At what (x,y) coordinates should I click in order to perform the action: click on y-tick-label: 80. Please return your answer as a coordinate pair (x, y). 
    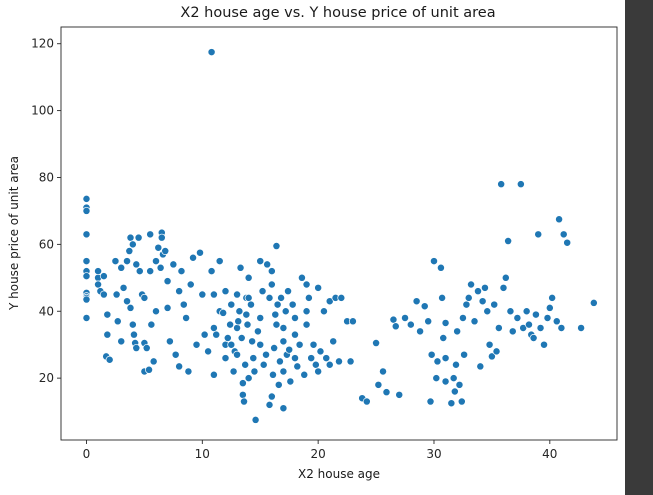
    Looking at the image, I should click on (46, 177).